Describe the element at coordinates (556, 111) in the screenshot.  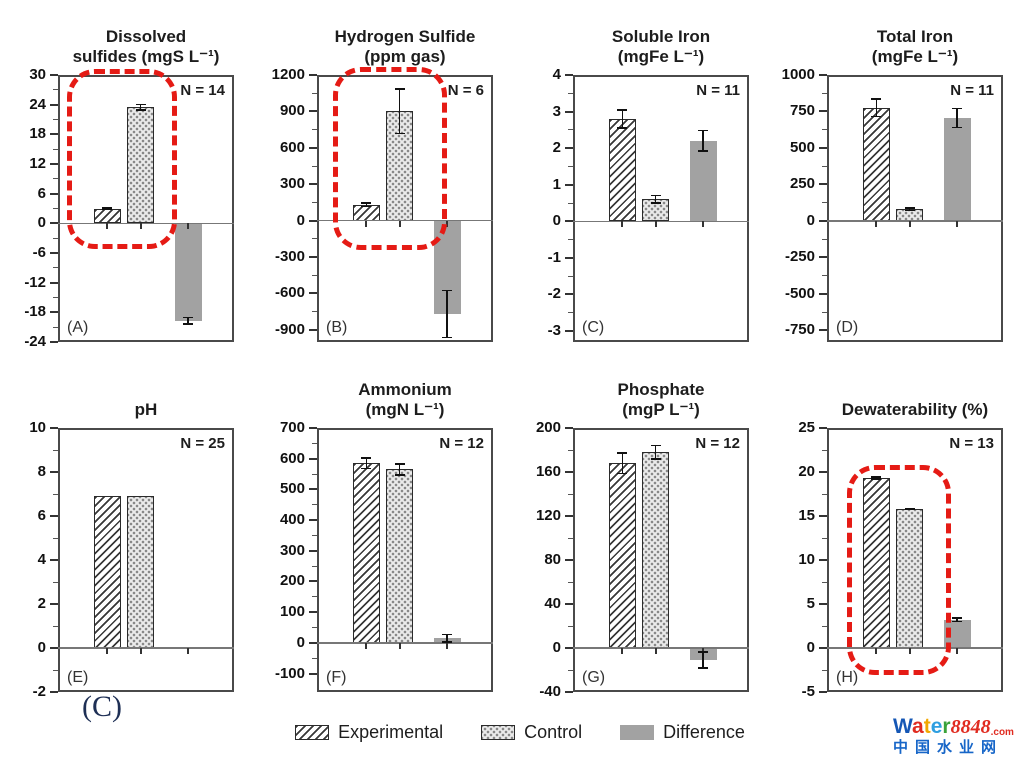
I see `y-tick-label: 3` at that location.